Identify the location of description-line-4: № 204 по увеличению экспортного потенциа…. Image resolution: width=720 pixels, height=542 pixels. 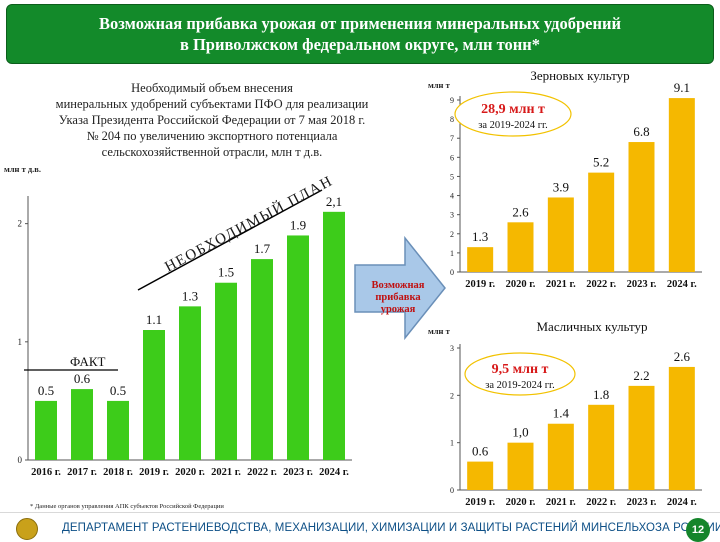
(212, 136).